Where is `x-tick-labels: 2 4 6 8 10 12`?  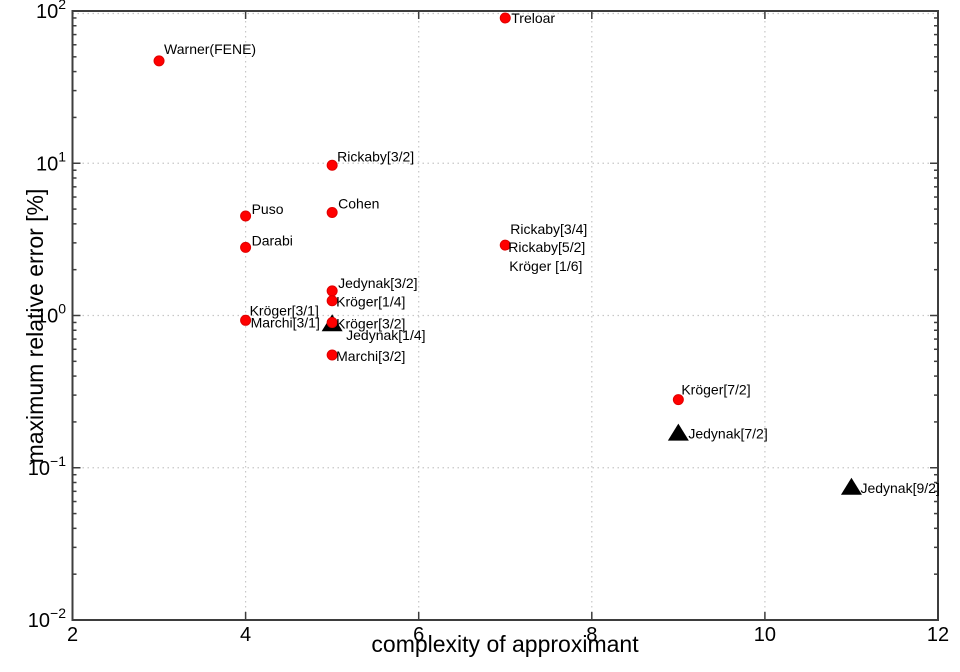
x-tick-labels: 2 4 6 8 10 12 is located at coordinates (508, 635).